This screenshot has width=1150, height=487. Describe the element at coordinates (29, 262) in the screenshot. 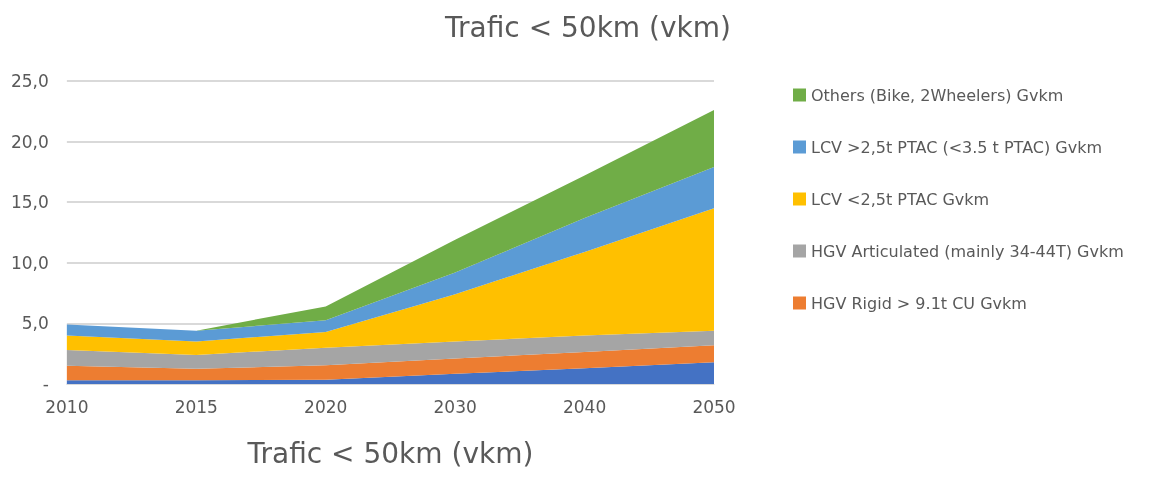

I see `y-tick-label: 10,0` at that location.